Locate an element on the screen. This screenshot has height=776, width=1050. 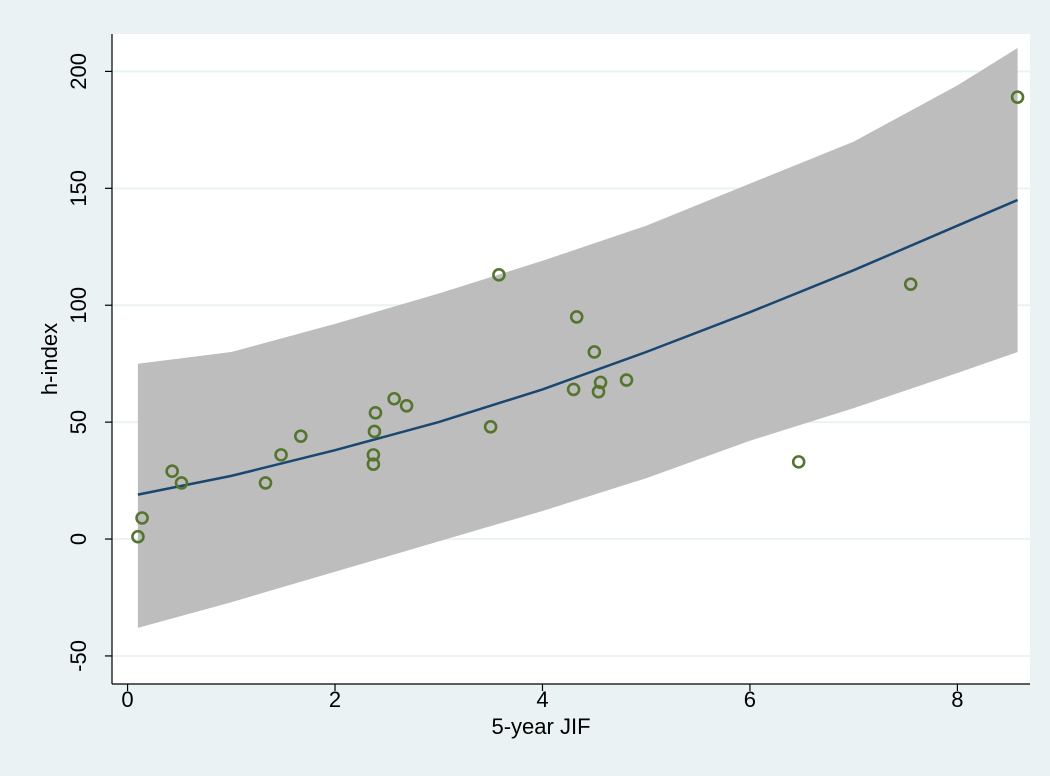
x-tick-label: 2 is located at coordinates (335, 699).